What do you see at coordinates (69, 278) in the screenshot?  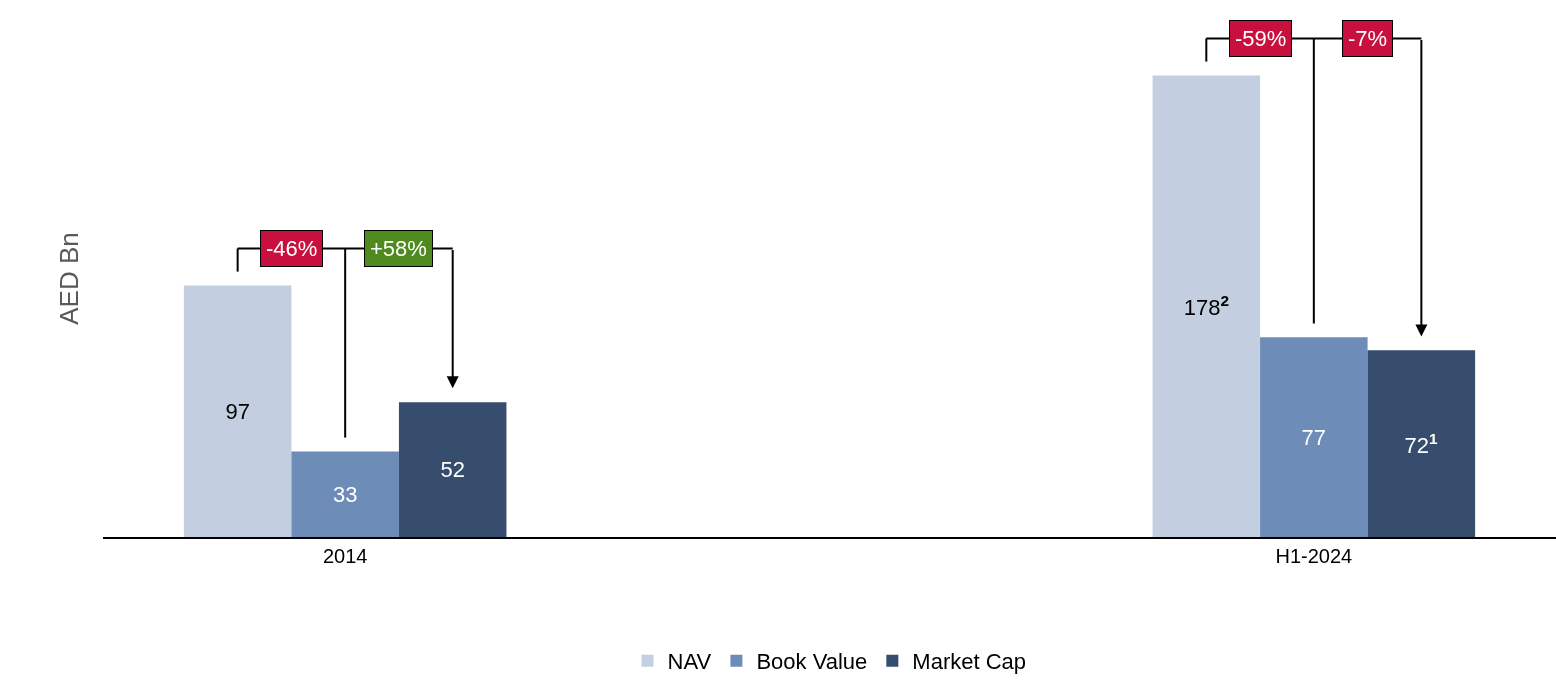 I see `y-axis-title: AED Bn` at bounding box center [69, 278].